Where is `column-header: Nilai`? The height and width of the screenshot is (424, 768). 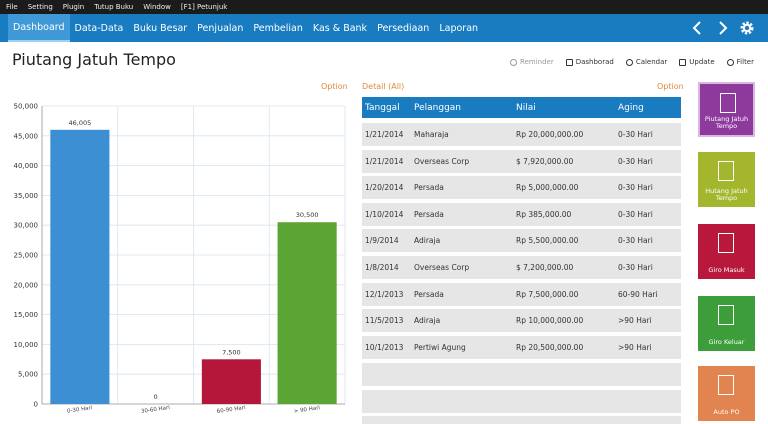
column-header: Nilai is located at coordinates (526, 107).